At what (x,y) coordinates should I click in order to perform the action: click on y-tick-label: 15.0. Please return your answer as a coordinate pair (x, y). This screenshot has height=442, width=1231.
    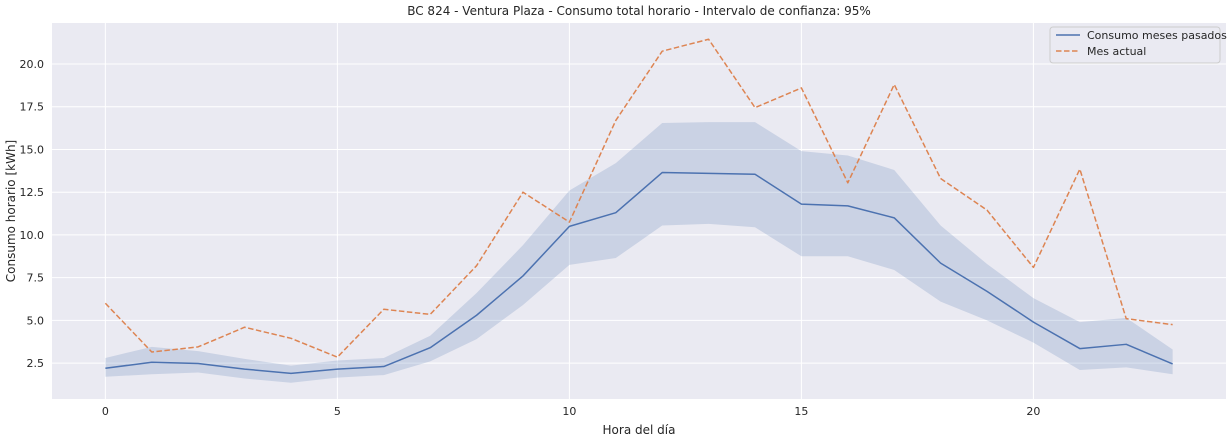
    Looking at the image, I should click on (32, 149).